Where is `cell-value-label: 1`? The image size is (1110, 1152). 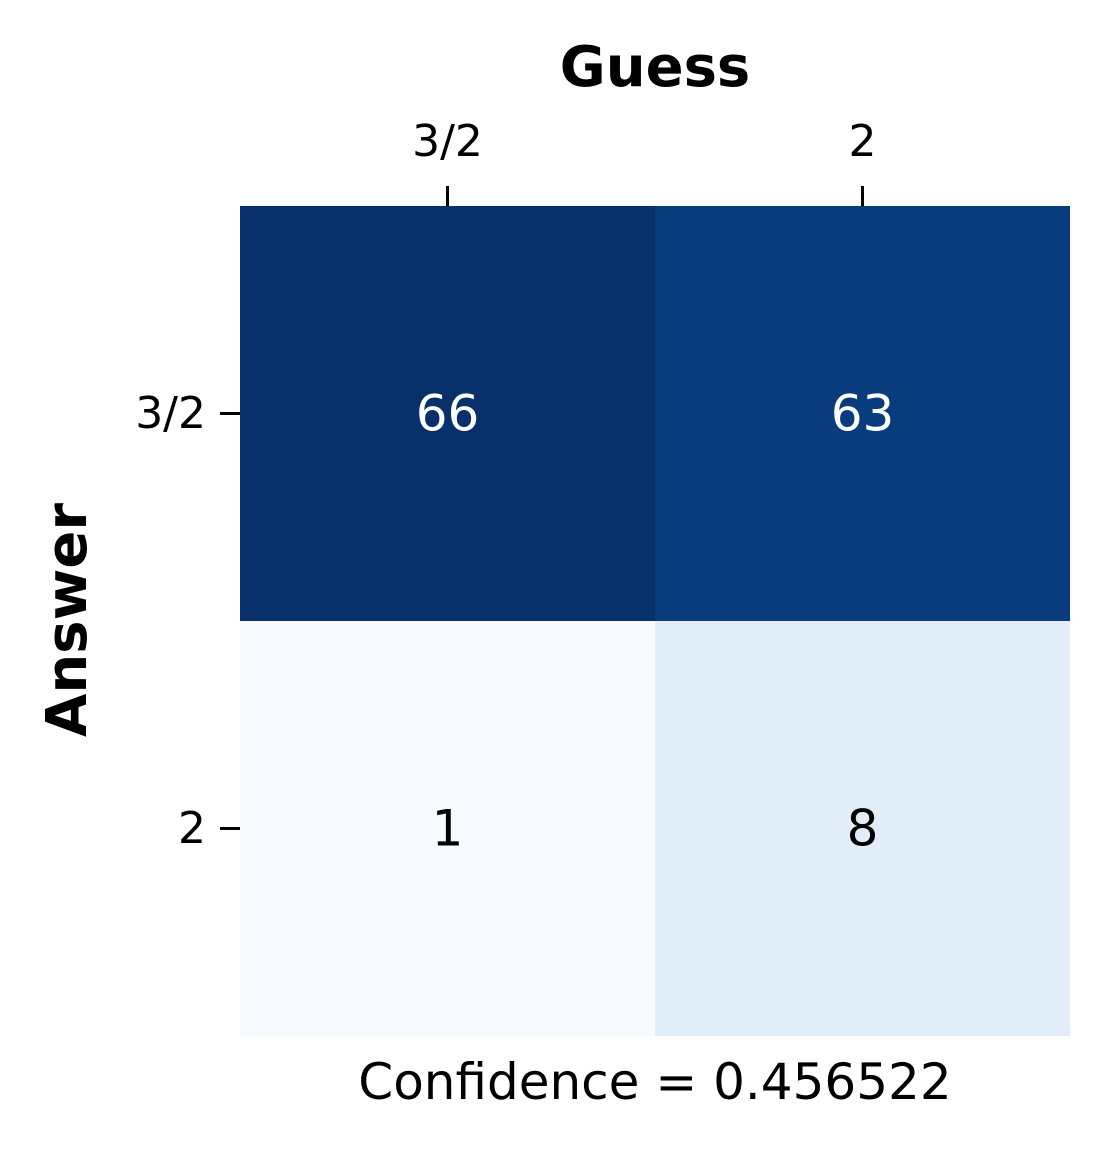 cell-value-label: 1 is located at coordinates (448, 829).